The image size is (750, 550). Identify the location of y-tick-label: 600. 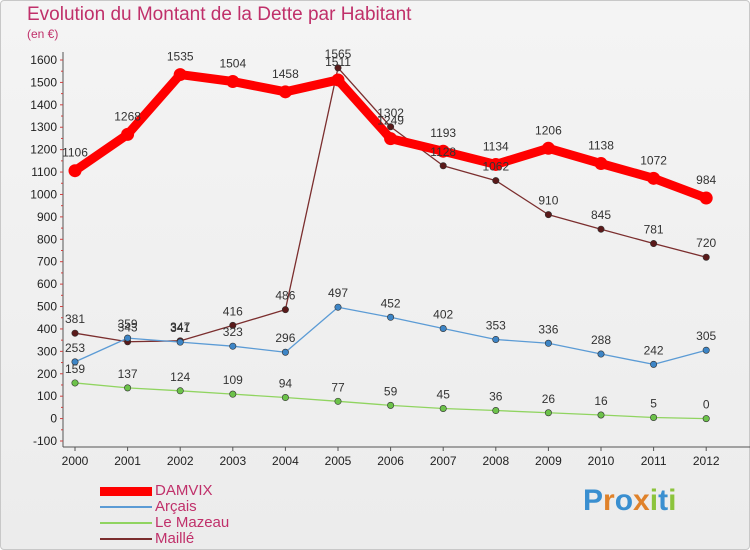
(47, 284).